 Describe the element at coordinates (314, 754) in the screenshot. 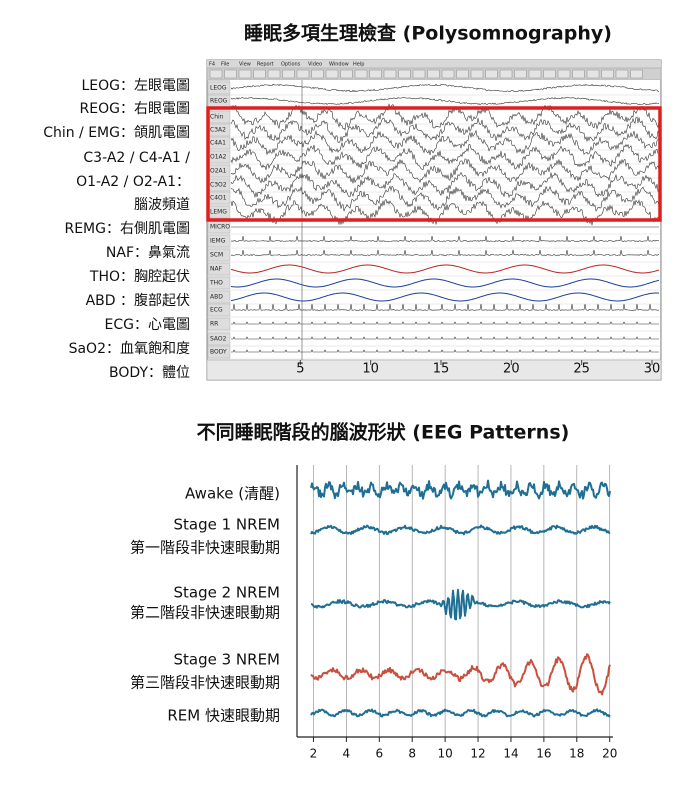

I see `x-tick-label: 2` at that location.